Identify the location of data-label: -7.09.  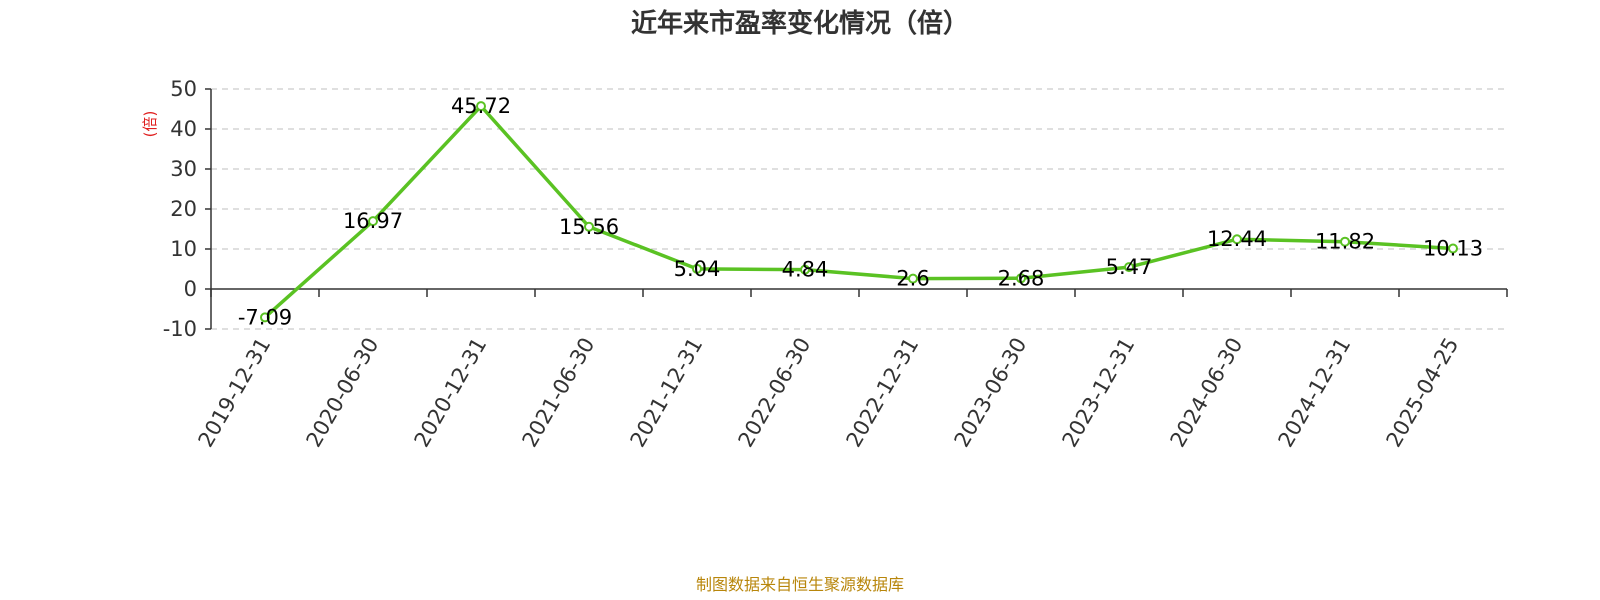
(265, 317).